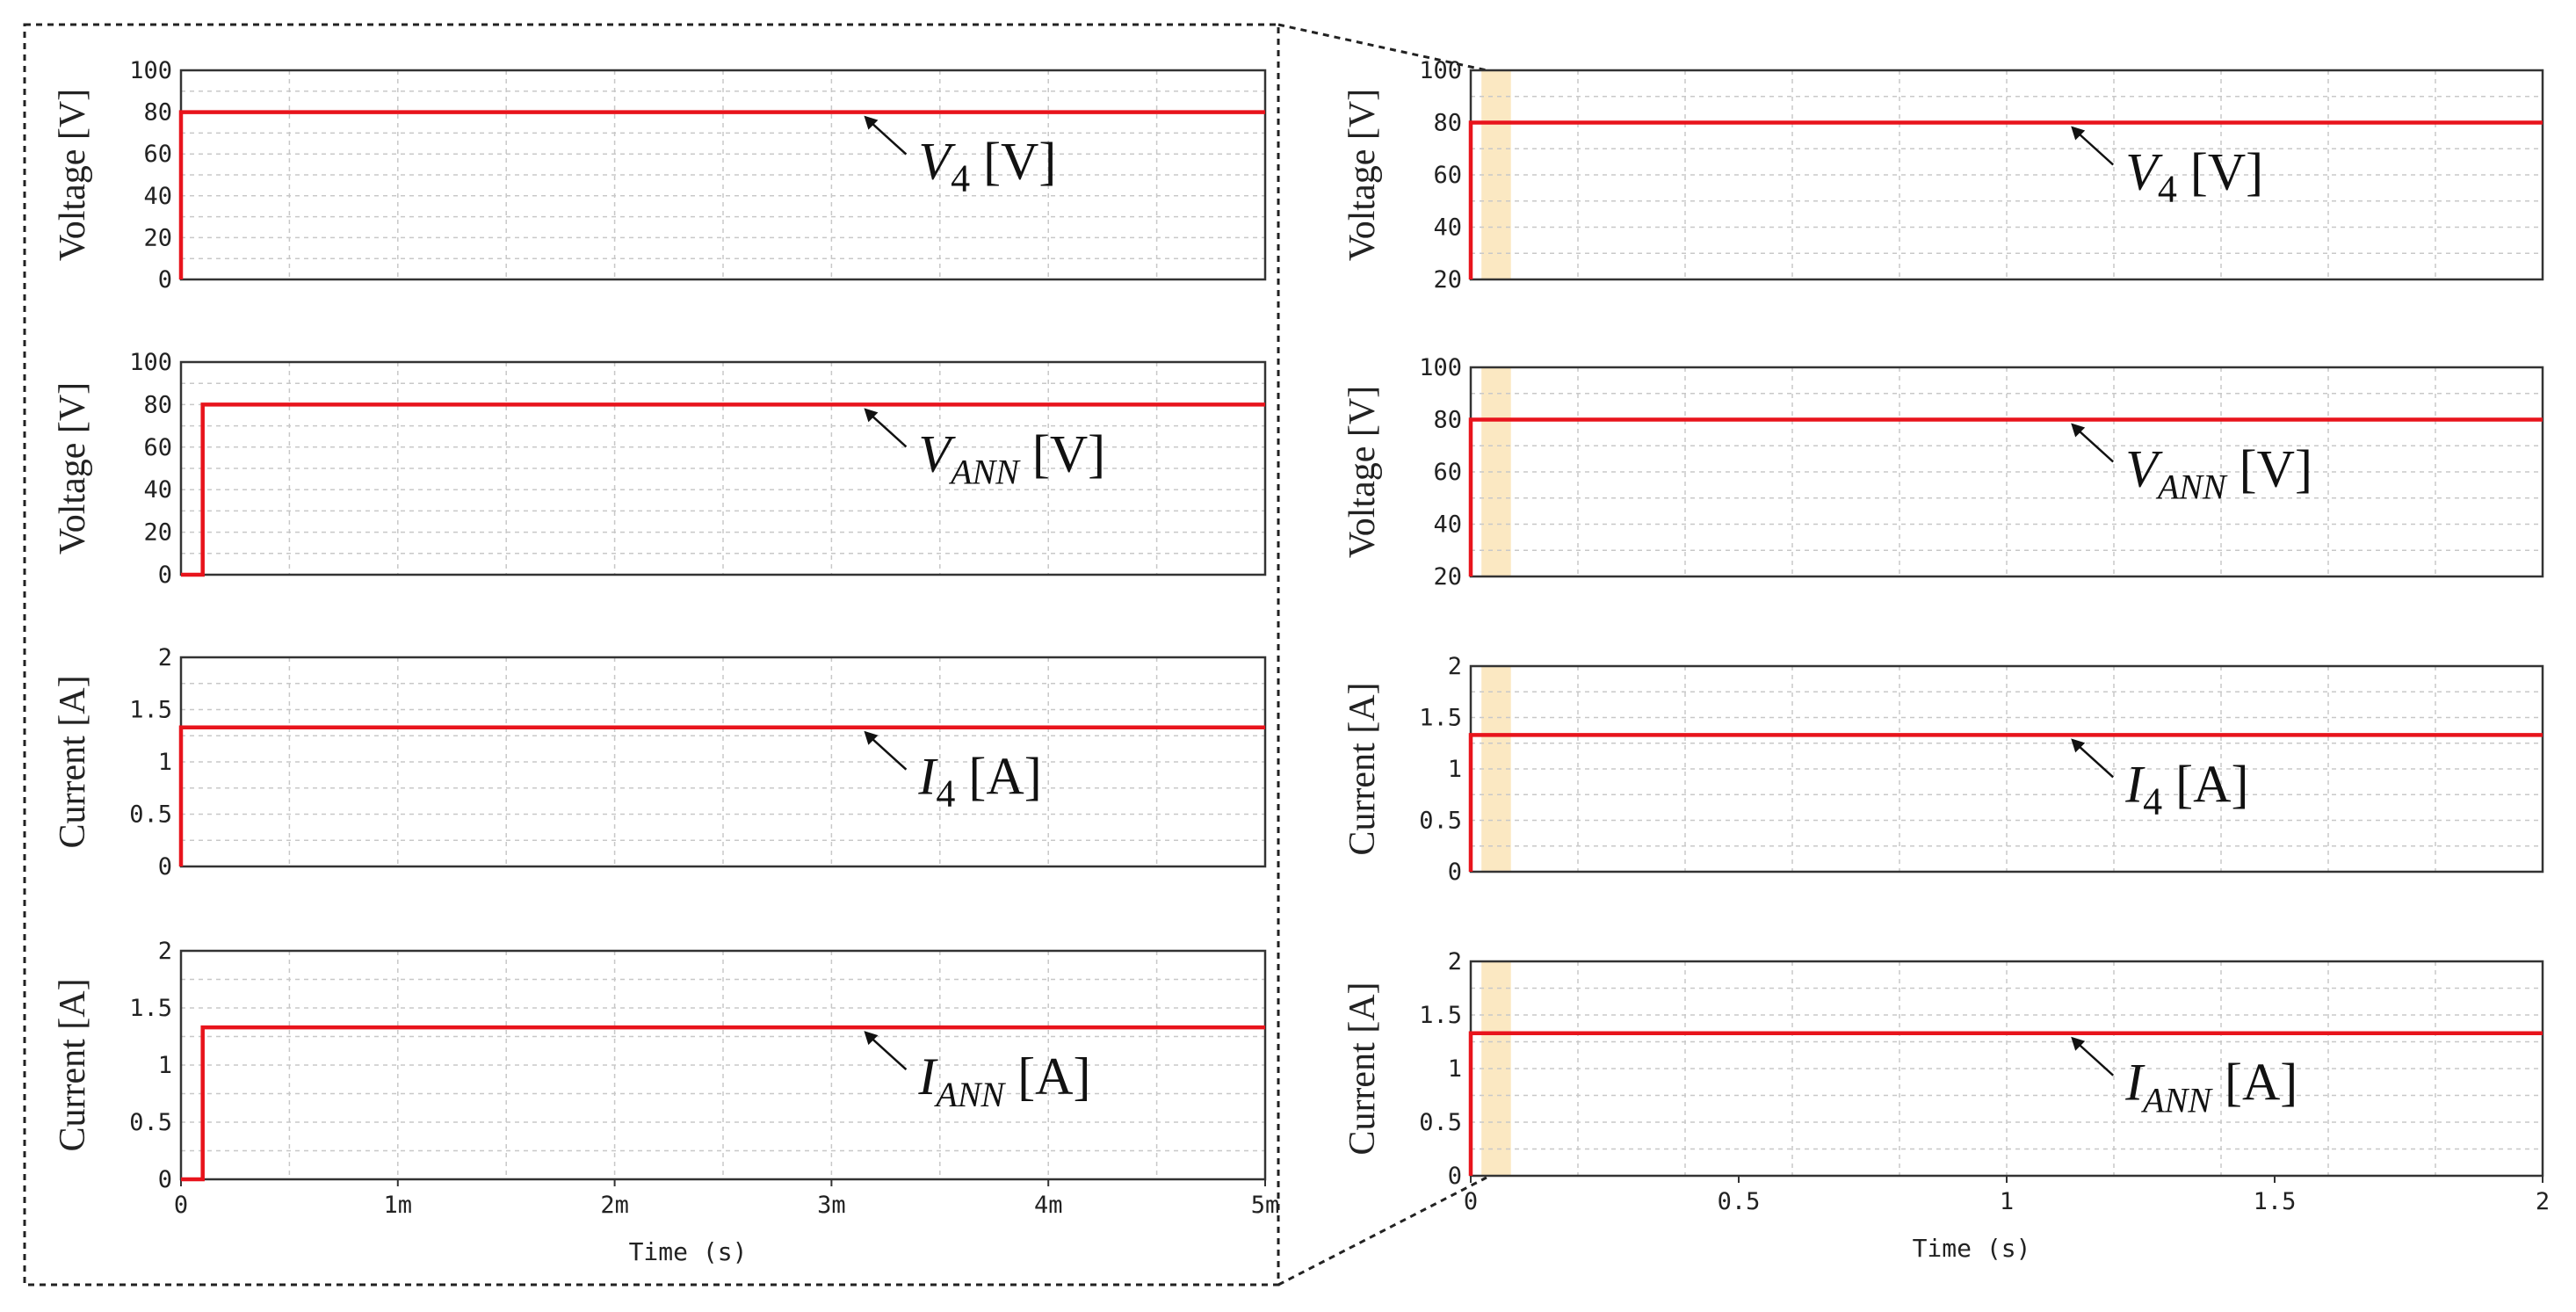 This screenshot has width=2576, height=1312. What do you see at coordinates (831, 1205) in the screenshot?
I see `x-tick-label: 3m` at bounding box center [831, 1205].